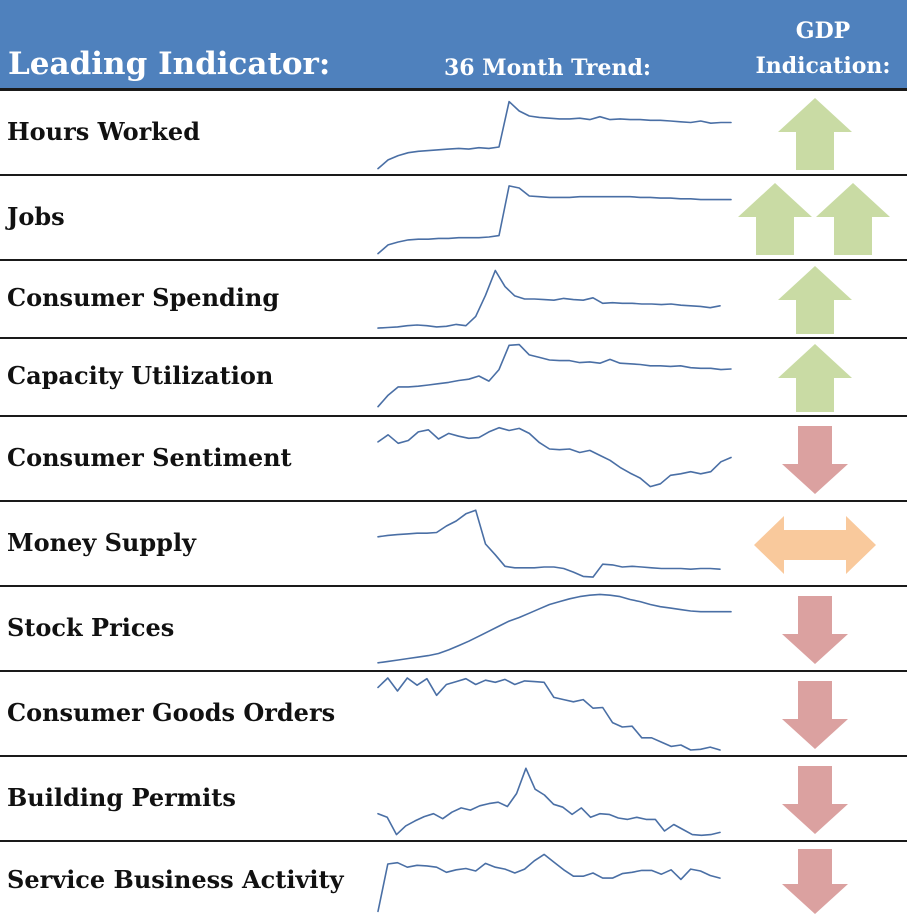 The height and width of the screenshot is (921, 907). What do you see at coordinates (169, 64) in the screenshot?
I see `header-leading-indicator: Leading Indicator:` at bounding box center [169, 64].